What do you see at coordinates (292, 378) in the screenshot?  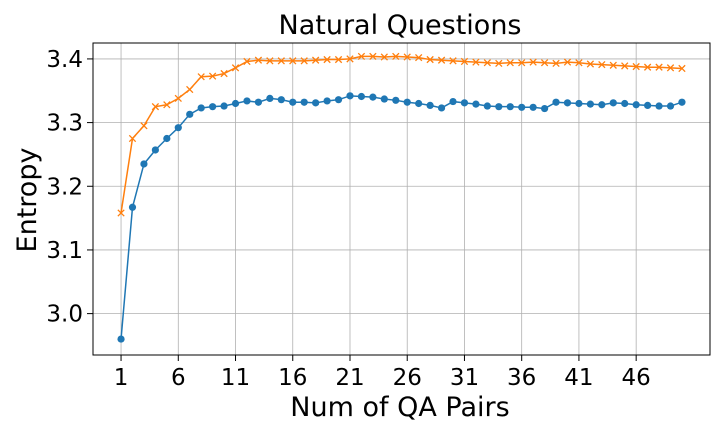 I see `x-tick-label: 16` at bounding box center [292, 378].